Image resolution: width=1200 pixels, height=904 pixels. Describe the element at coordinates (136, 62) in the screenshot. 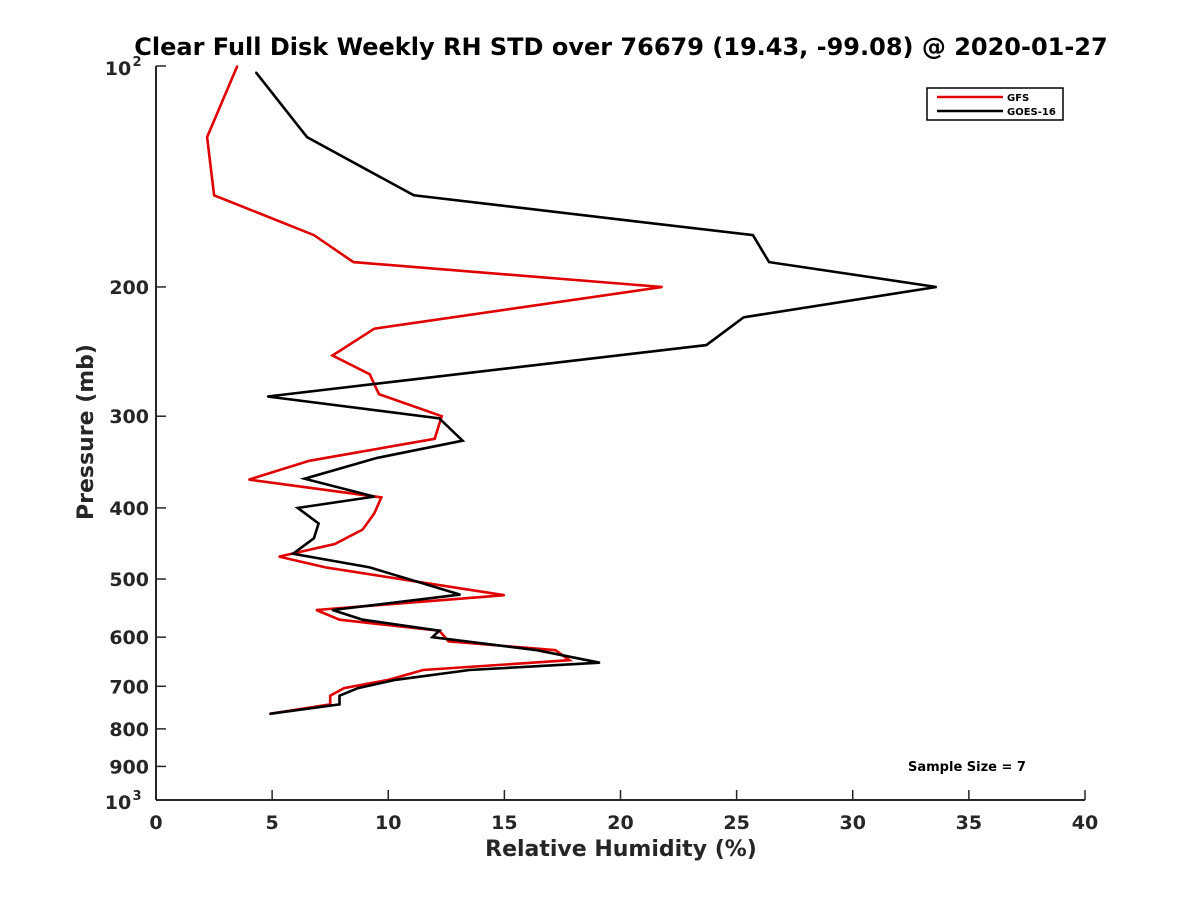

I see `y-tick-label-exponent: 2` at that location.